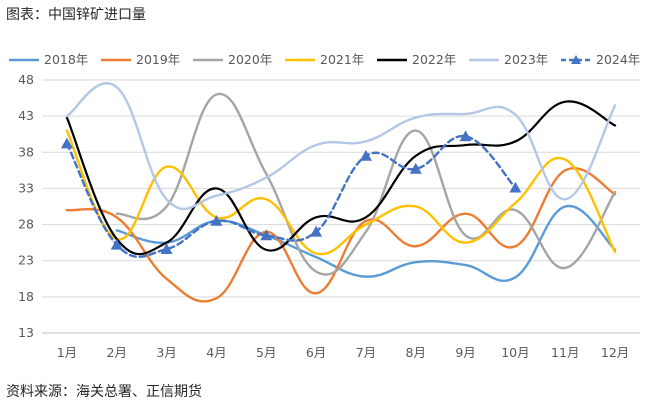 The width and height of the screenshot is (658, 405). I want to click on source-note: 资料来源：海关总署、正信期货, so click(104, 392).